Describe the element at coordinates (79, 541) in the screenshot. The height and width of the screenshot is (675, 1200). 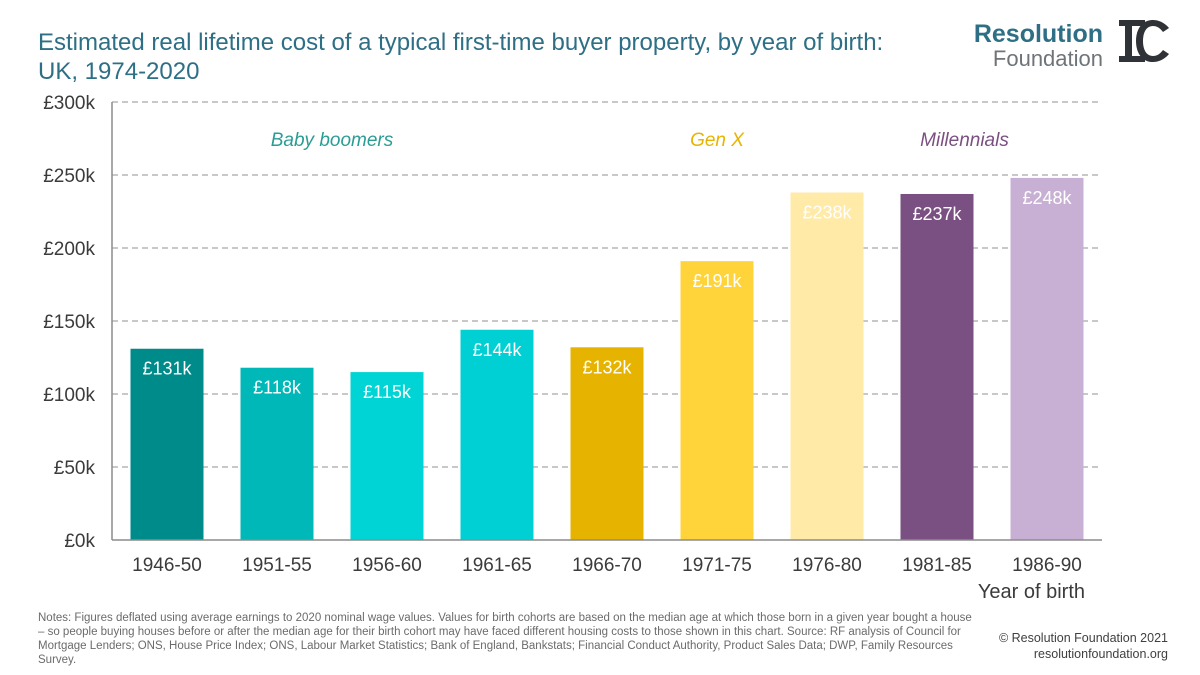
I see `y-tick-label: £0k` at that location.